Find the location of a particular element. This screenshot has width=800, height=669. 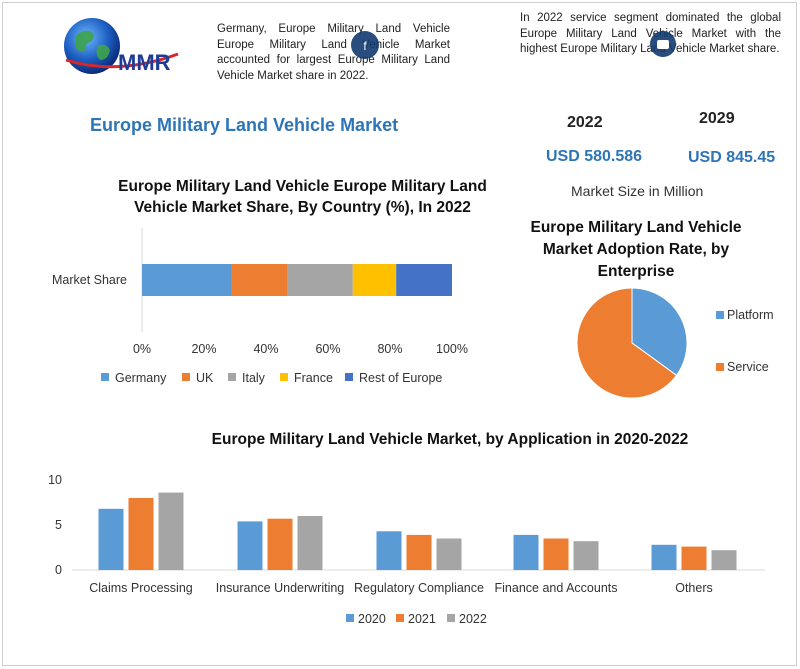

year-2022: 2022 is located at coordinates (585, 122).